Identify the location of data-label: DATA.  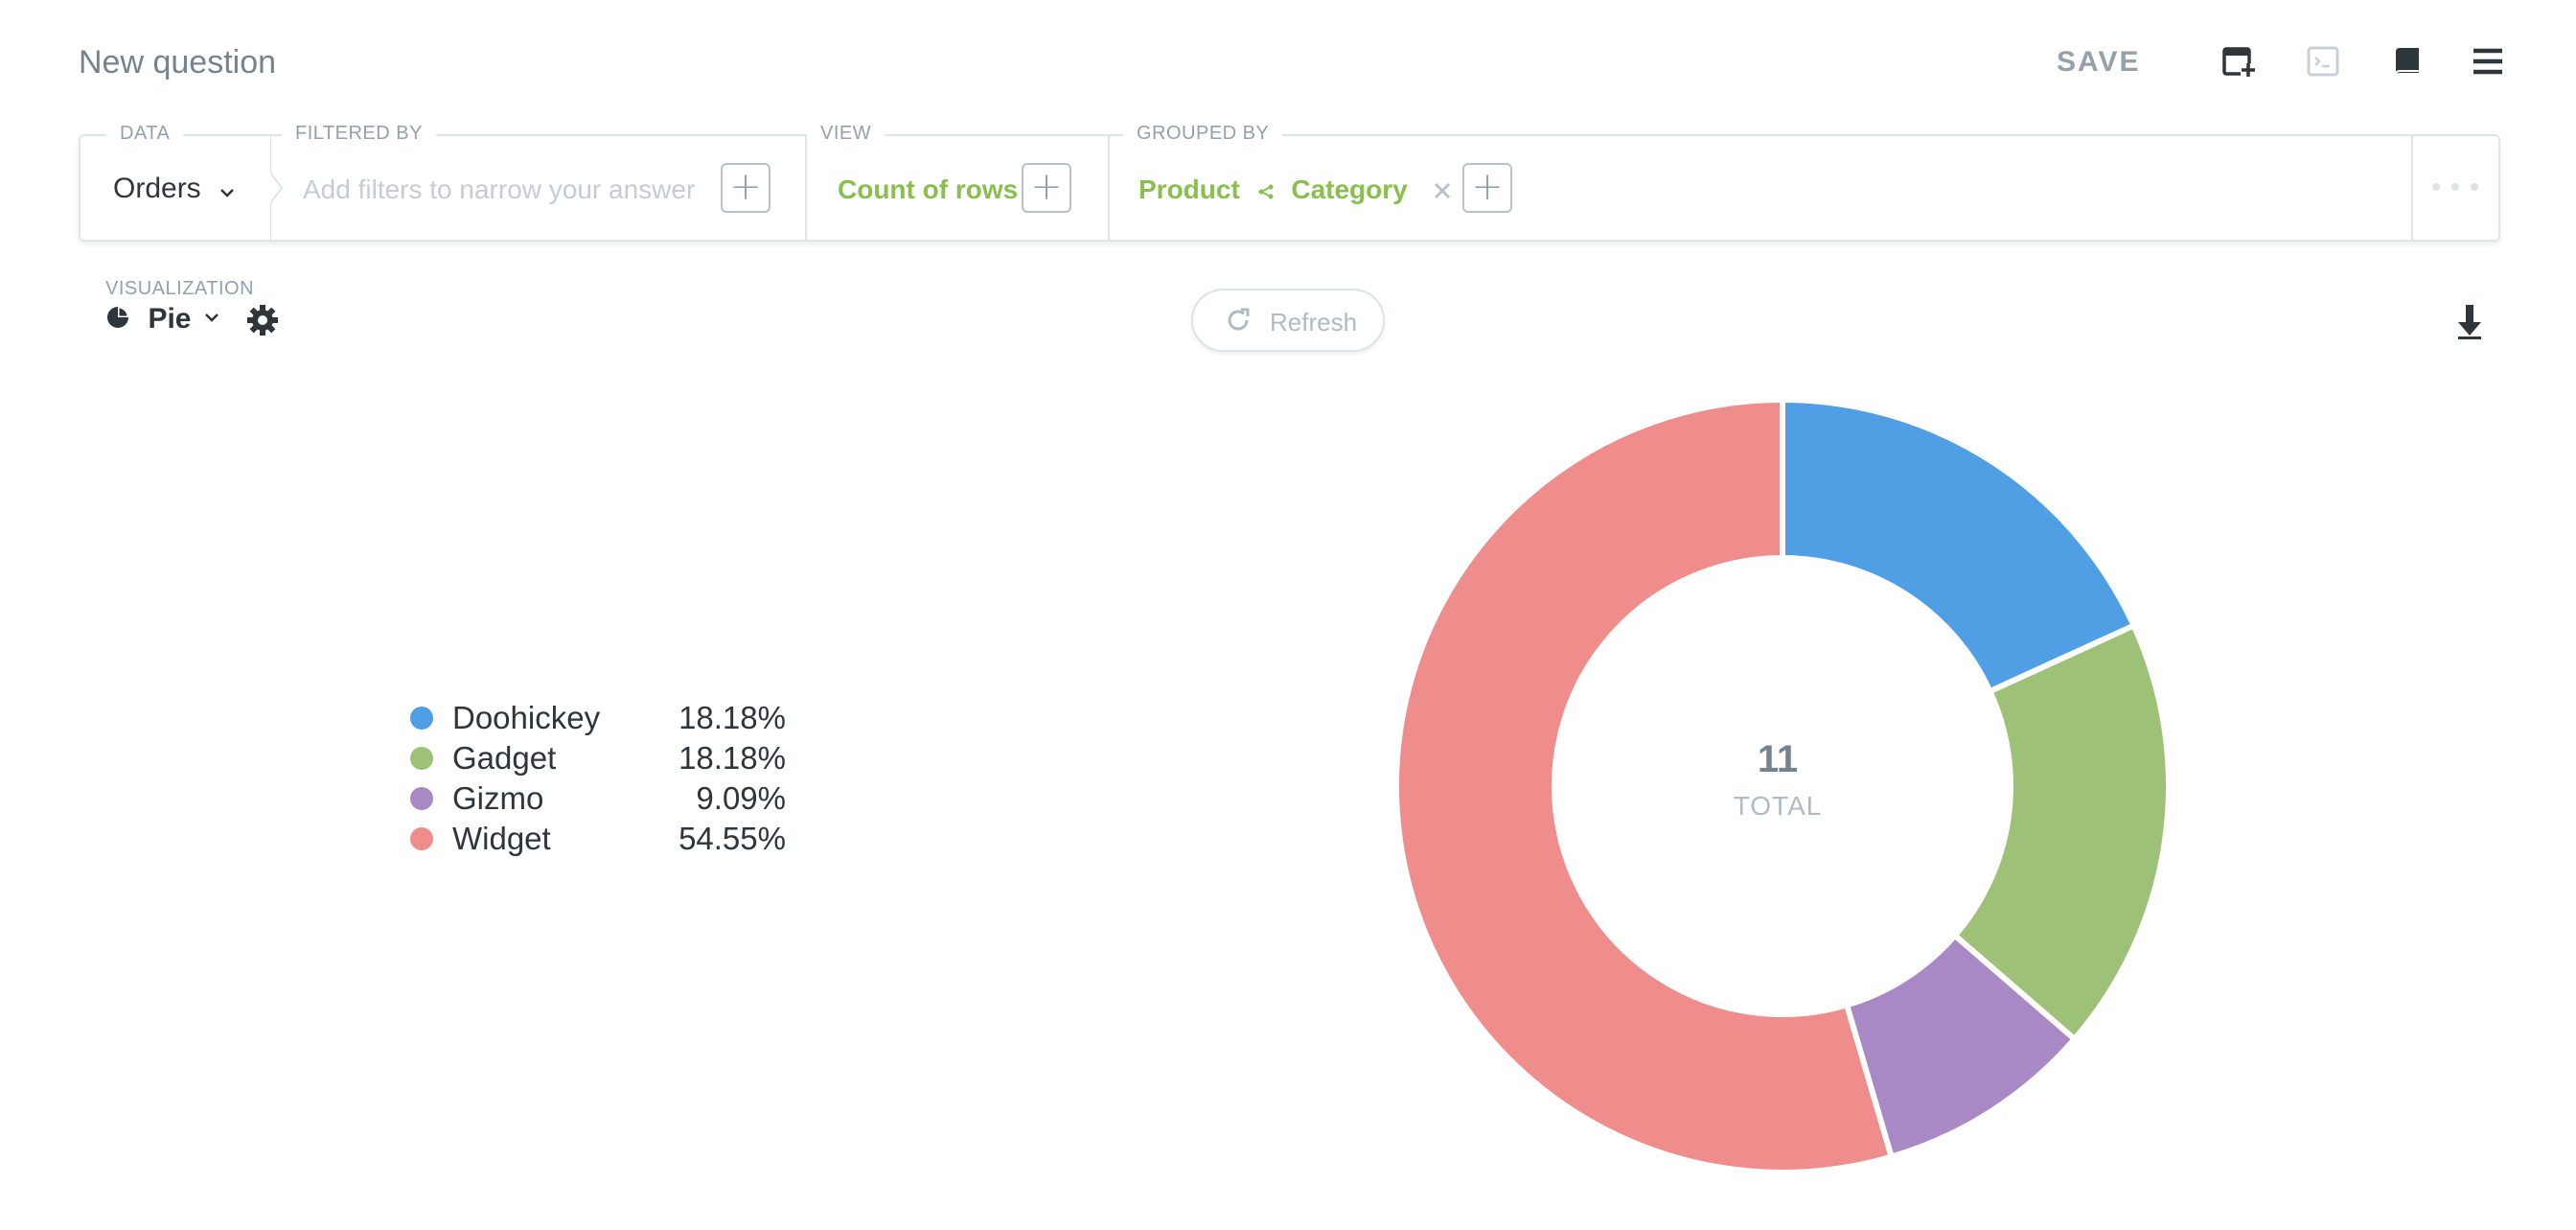
(145, 134).